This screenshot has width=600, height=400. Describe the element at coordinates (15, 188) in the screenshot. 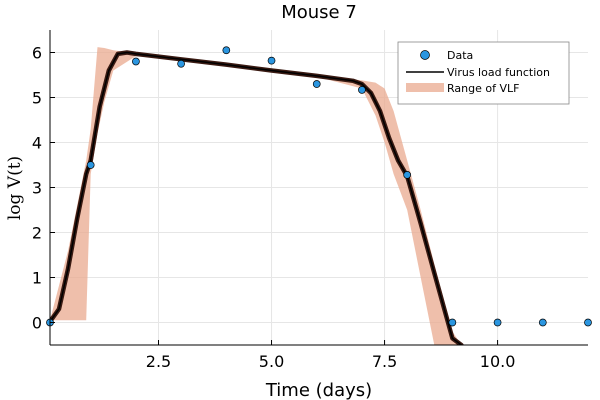

I see `y-axis-label: log V(t)` at that location.